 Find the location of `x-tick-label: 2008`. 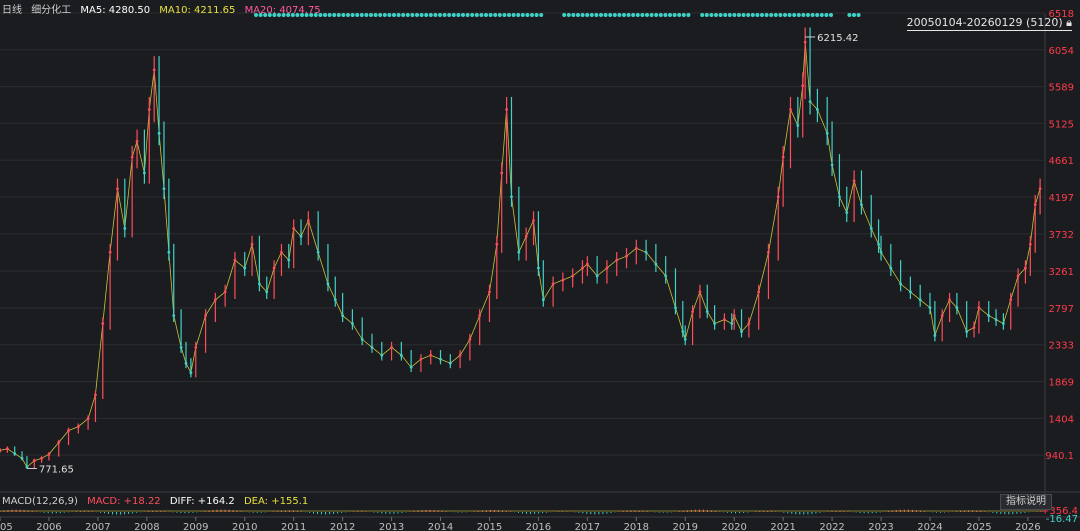

x-tick-label: 2008 is located at coordinates (146, 526).